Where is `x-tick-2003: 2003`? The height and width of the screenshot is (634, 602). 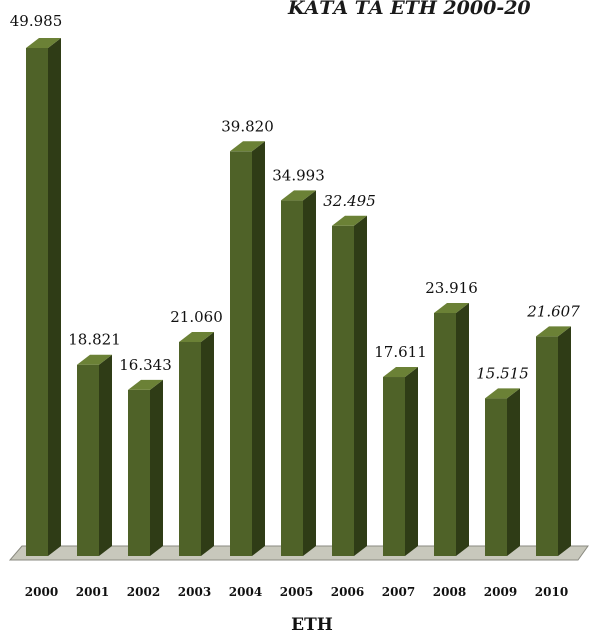
x-tick-2003: 2003 is located at coordinates (194, 592).